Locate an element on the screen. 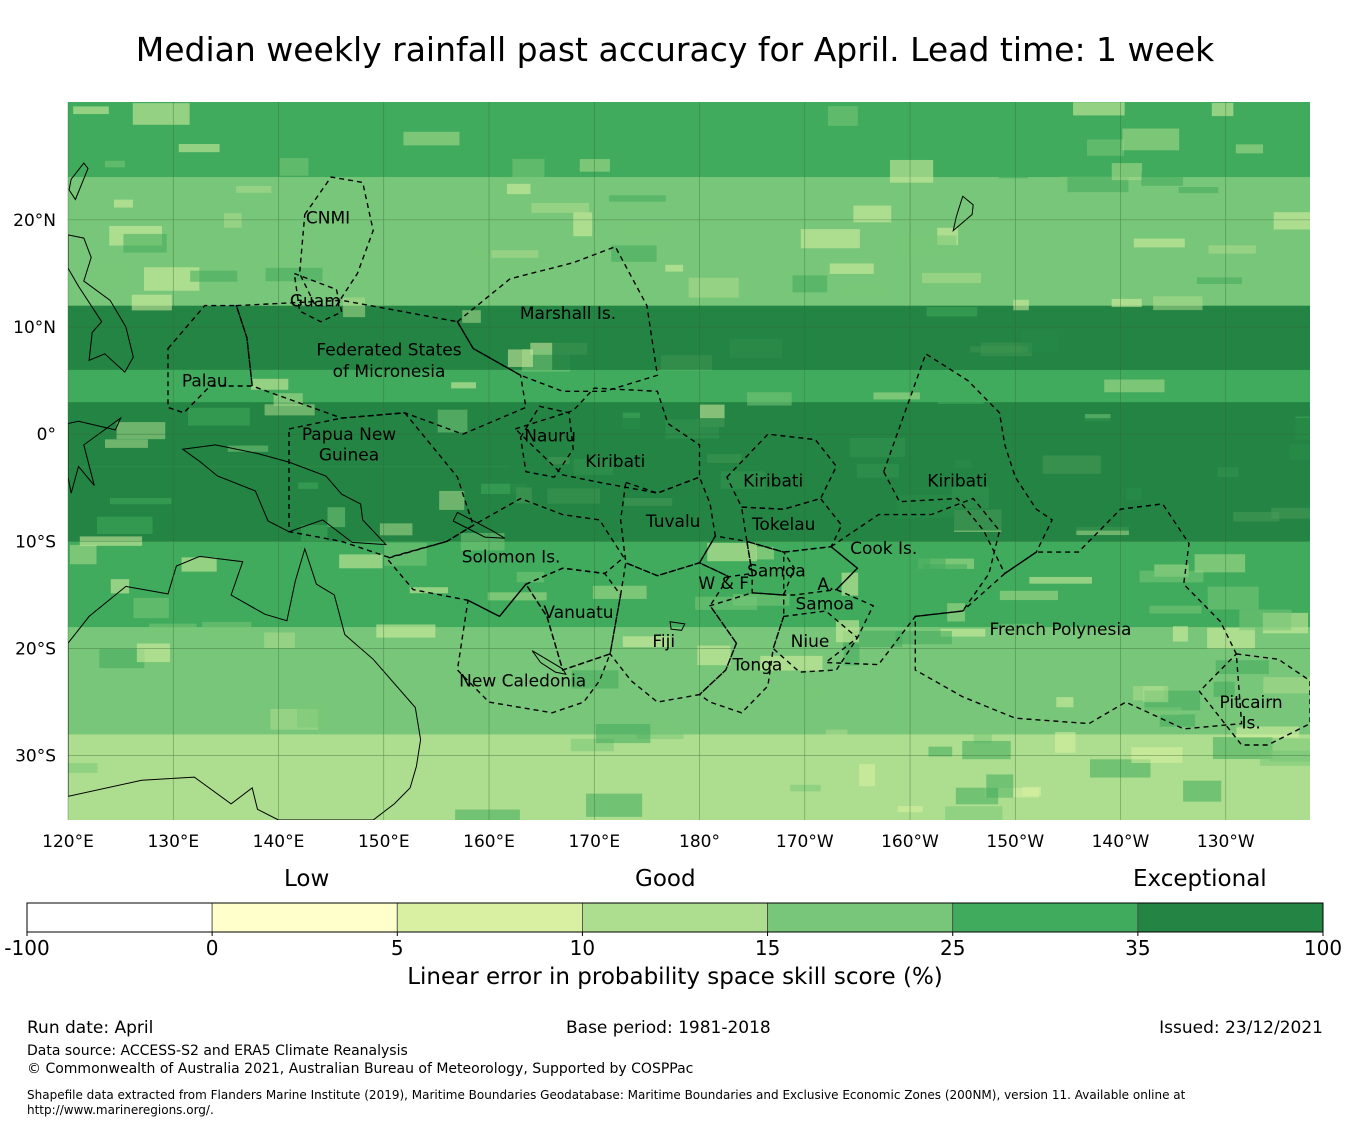 The image size is (1350, 1125). skill-band is located at coordinates (689, 584).